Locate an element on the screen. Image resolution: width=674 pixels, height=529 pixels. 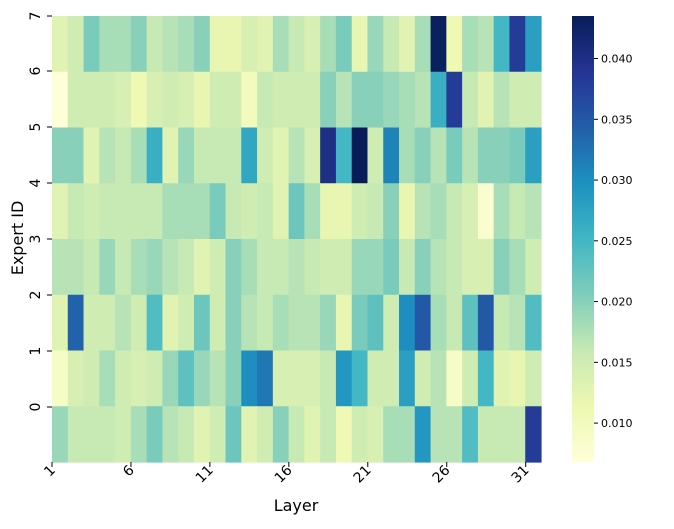
y-tick-label: 7 is located at coordinates (36, 16).